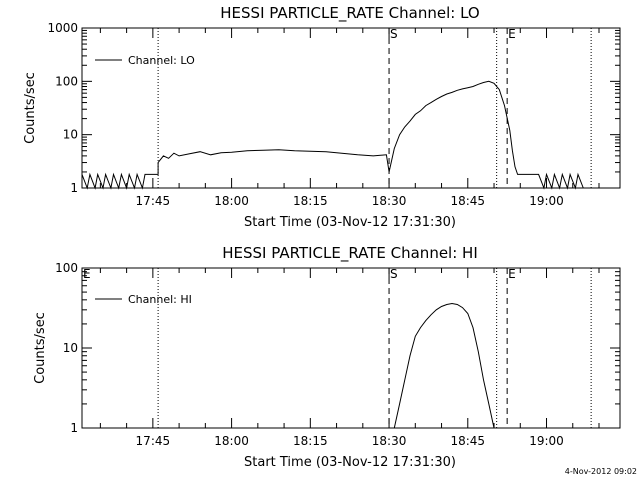  I want to click on legend-entry-label: Channel: HI, so click(160, 299).